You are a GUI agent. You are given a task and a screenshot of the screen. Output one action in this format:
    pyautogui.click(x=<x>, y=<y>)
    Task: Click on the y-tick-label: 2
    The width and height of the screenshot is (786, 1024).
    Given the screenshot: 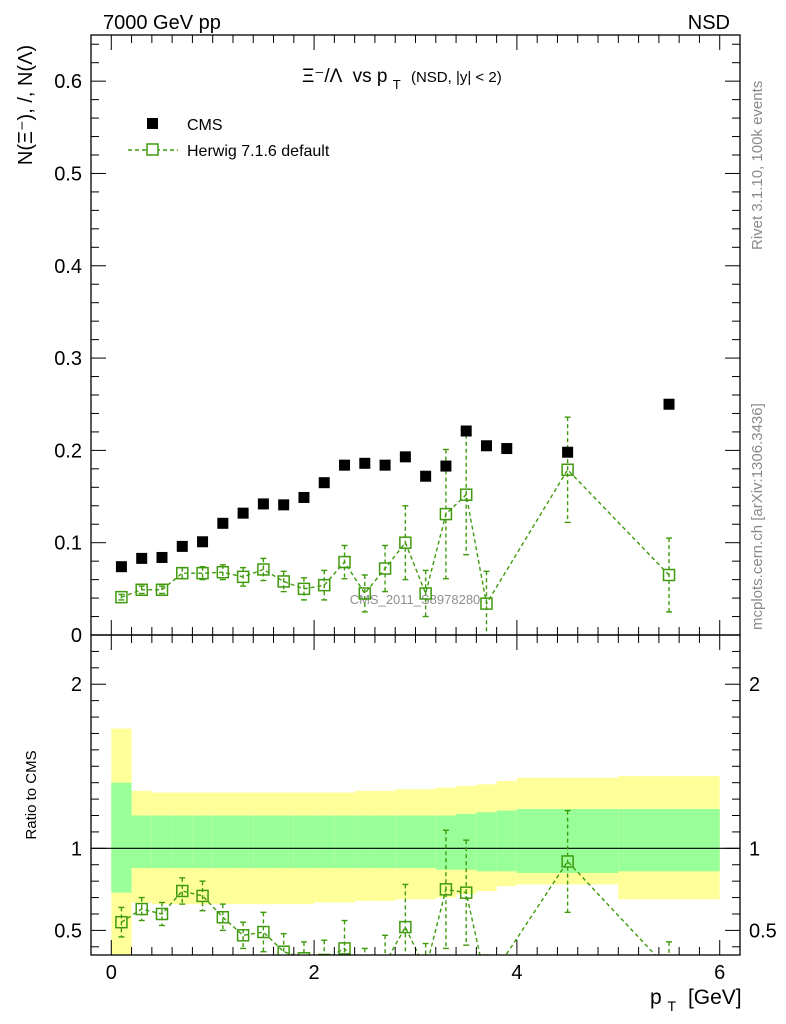 What is the action you would take?
    pyautogui.click(x=76, y=685)
    